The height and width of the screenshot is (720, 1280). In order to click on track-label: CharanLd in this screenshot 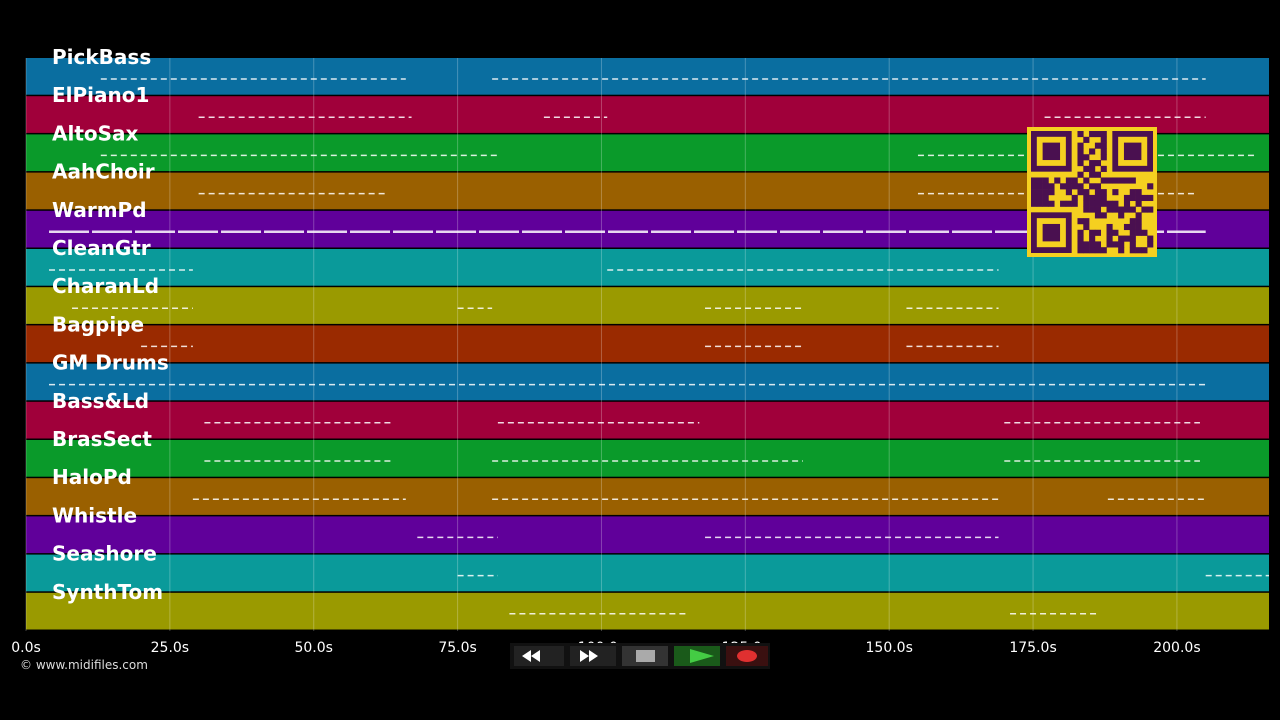, I will do `click(105, 286)`.